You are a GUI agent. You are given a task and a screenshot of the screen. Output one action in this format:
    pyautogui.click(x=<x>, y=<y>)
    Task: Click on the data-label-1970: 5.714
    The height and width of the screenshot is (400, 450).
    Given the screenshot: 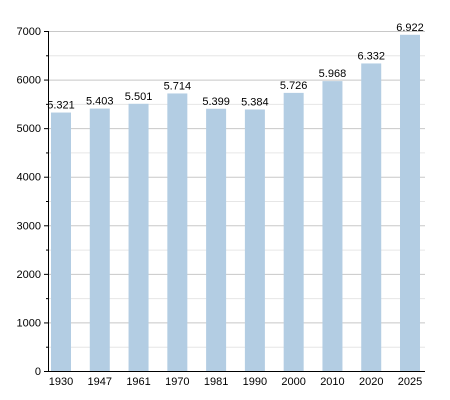 What is the action you would take?
    pyautogui.click(x=178, y=86)
    